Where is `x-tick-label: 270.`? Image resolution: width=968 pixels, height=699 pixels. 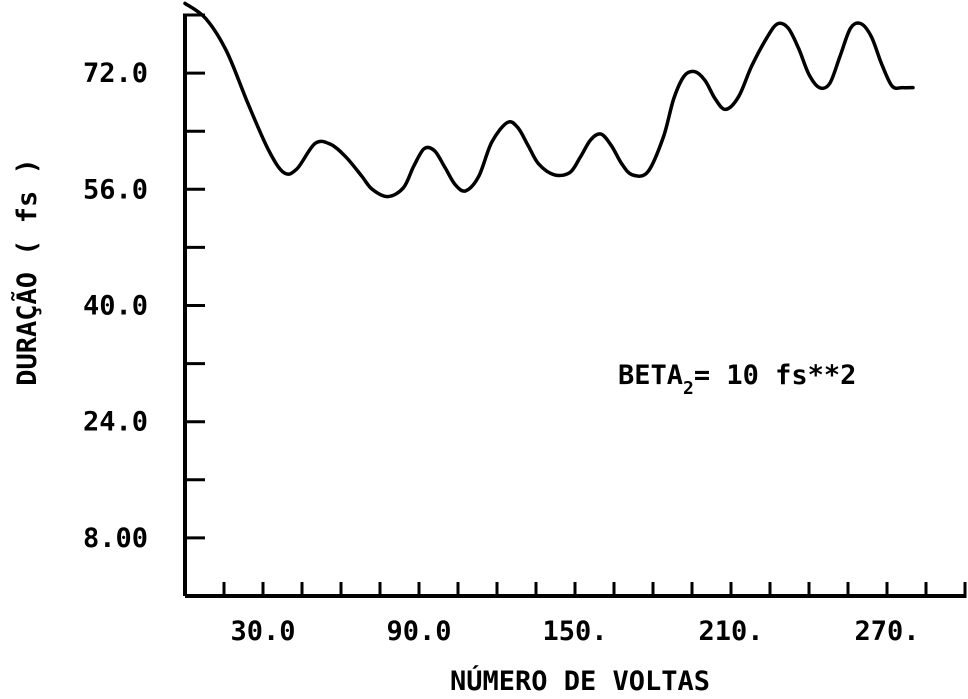
x-tick-label: 270. is located at coordinates (886, 631).